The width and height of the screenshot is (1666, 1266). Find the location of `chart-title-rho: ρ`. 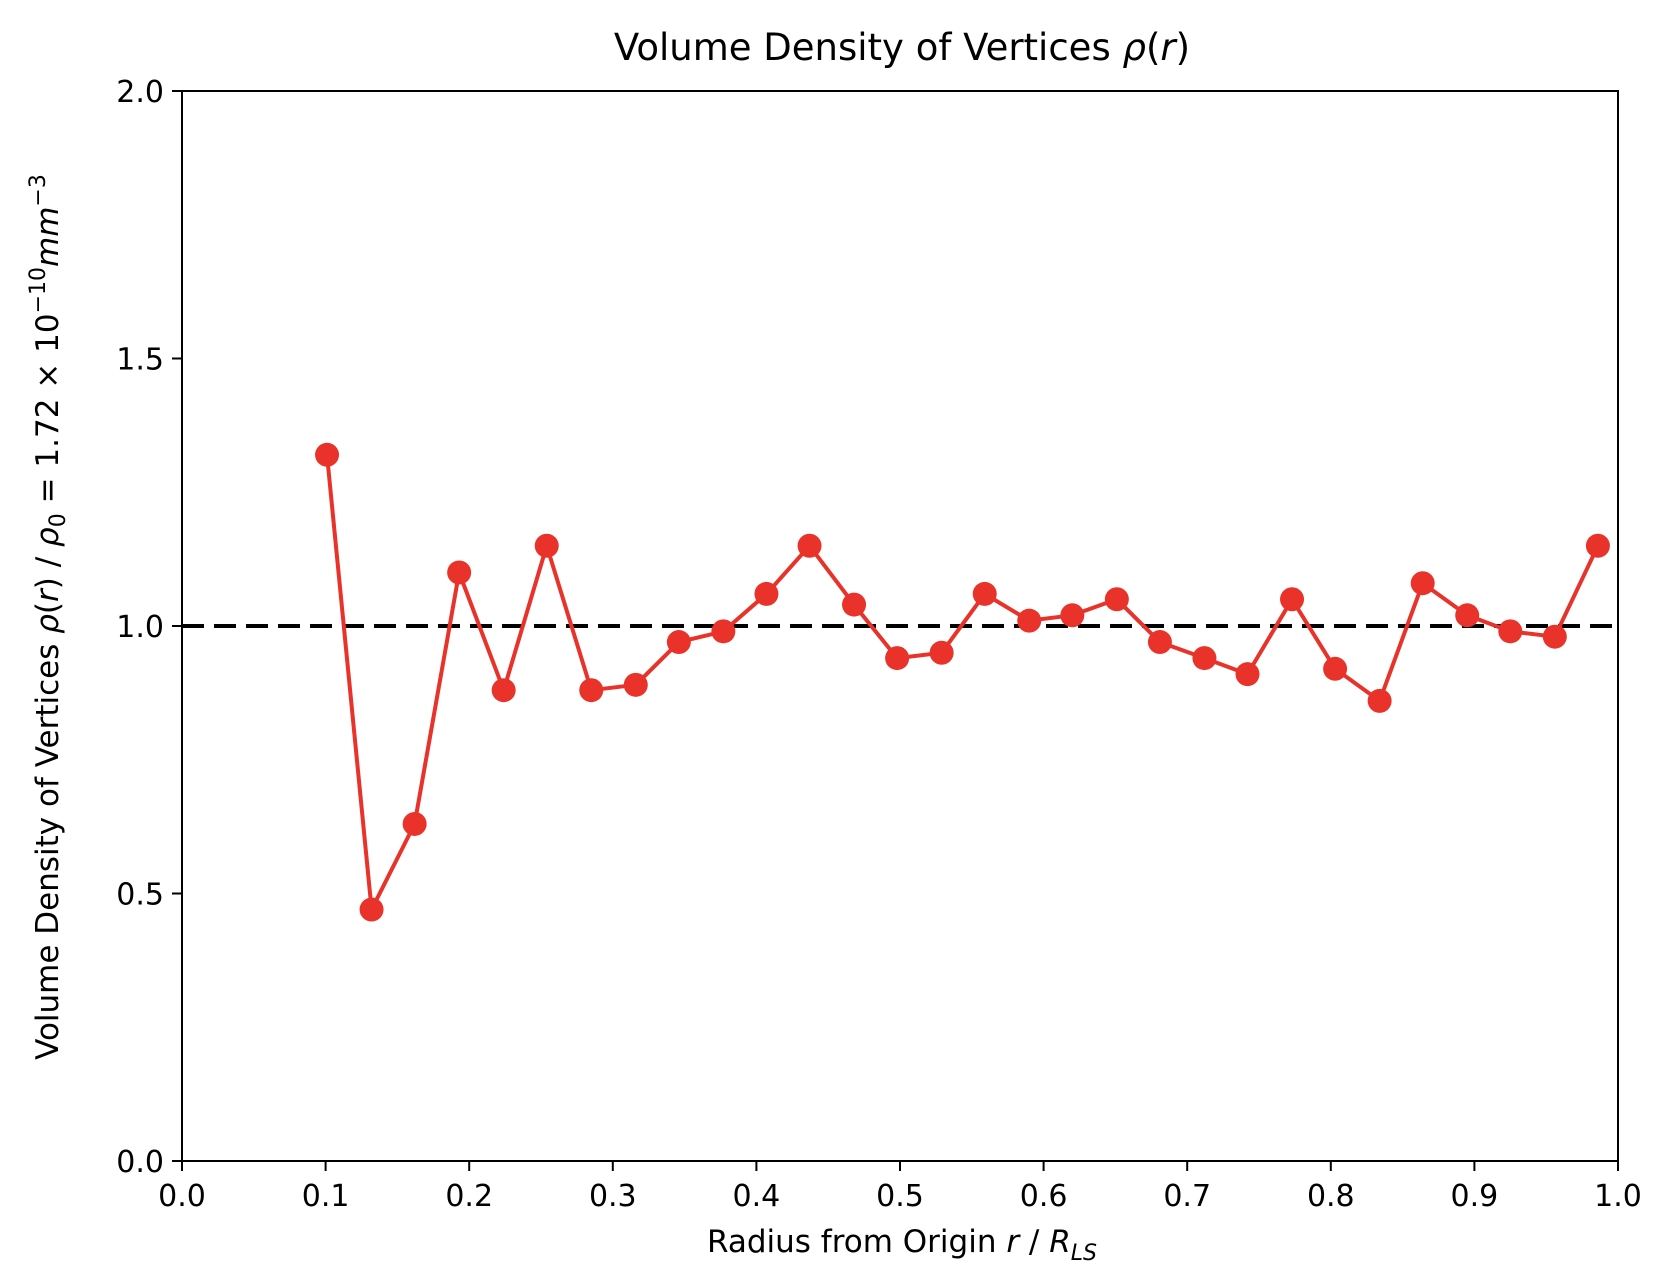

chart-title-rho: ρ is located at coordinates (1134, 47).